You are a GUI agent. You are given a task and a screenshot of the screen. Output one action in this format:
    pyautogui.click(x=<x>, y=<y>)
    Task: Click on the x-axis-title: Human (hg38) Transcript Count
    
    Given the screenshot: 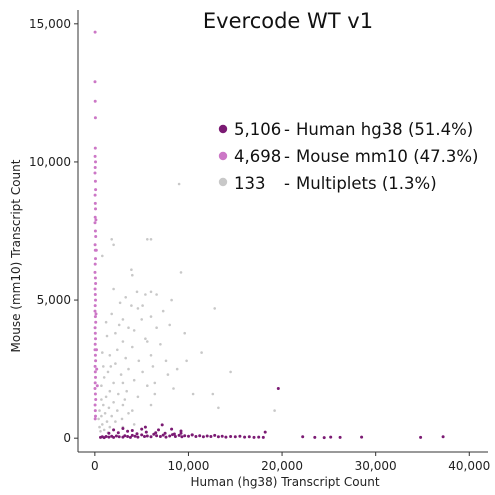 What is the action you would take?
    pyautogui.click(x=284, y=482)
    